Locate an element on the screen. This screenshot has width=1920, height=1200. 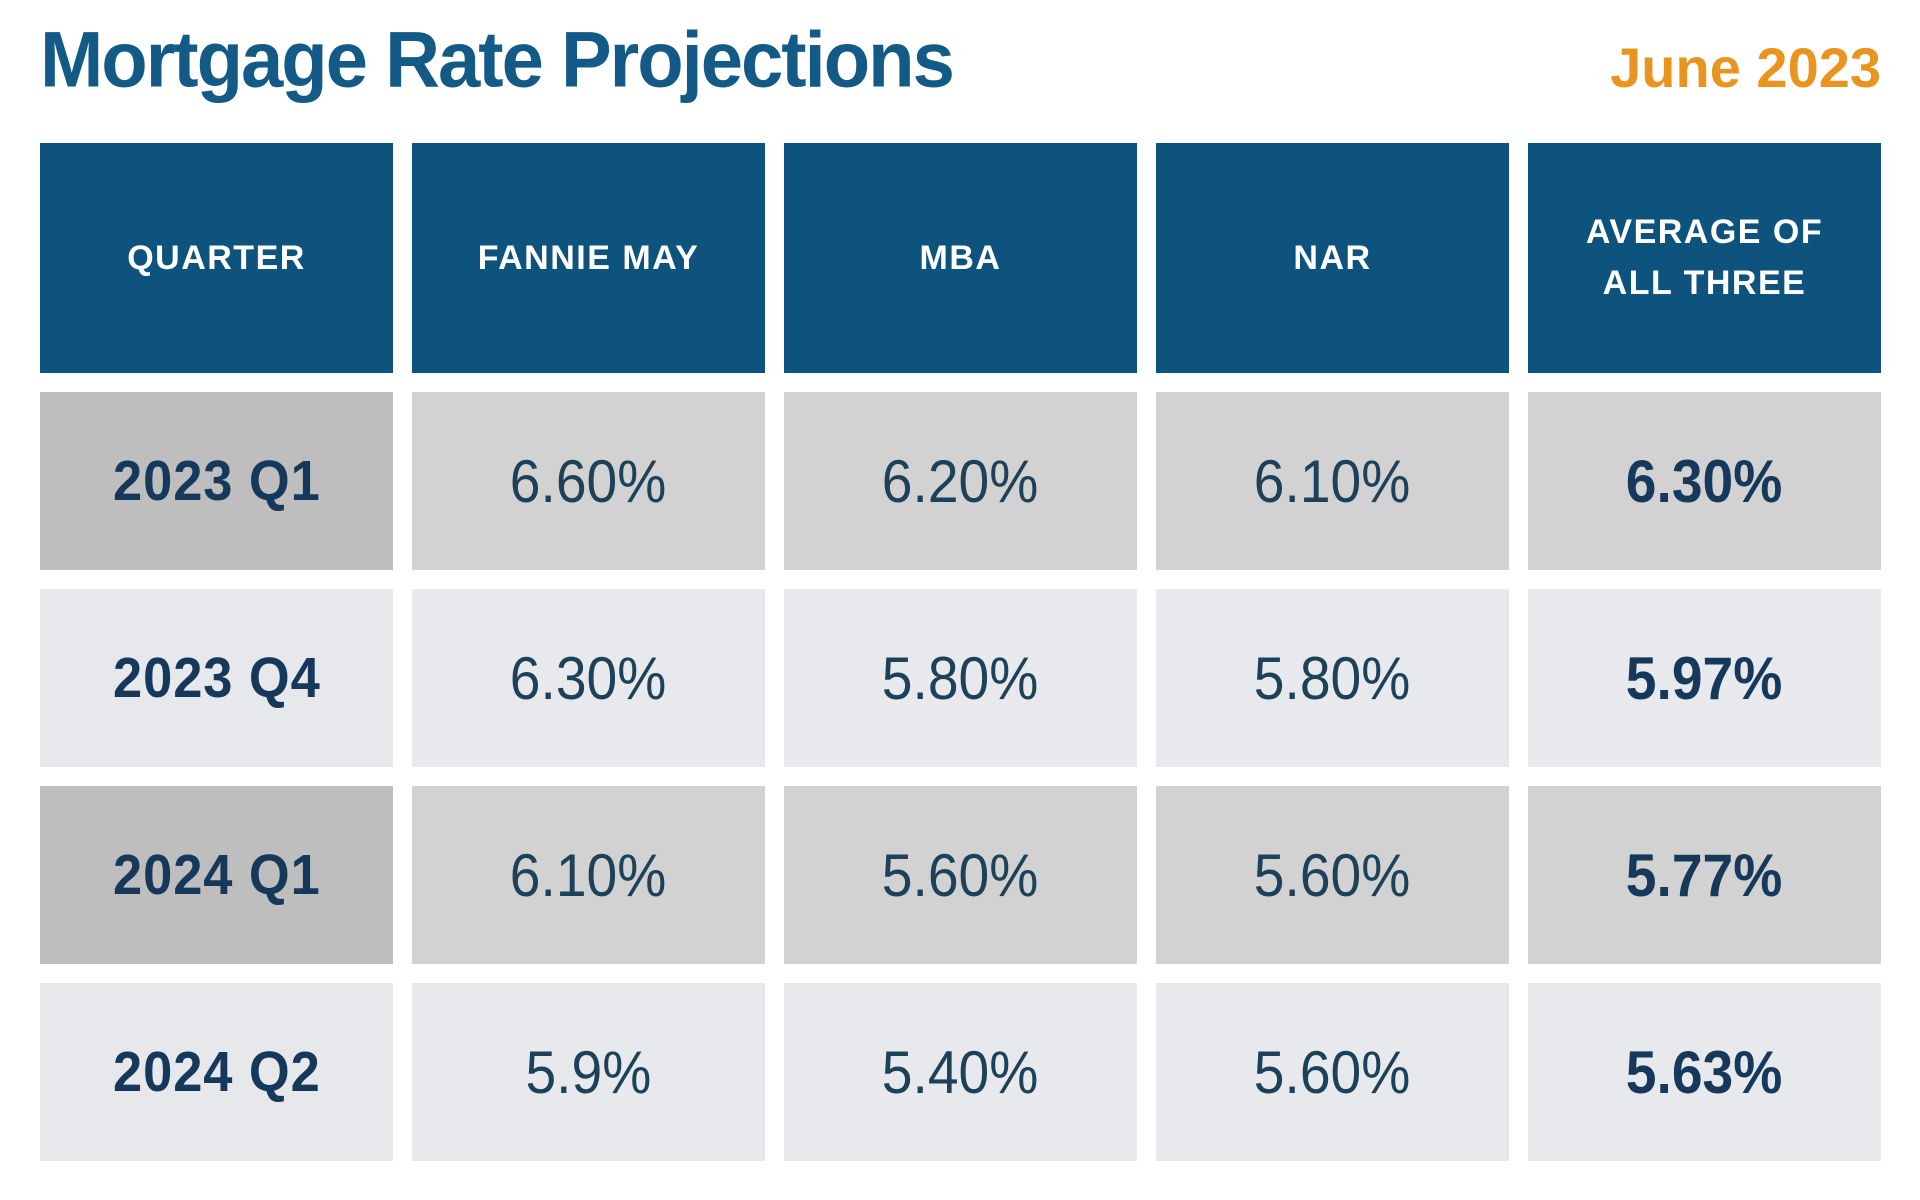
column-header-nar: NAR is located at coordinates (1332, 258).